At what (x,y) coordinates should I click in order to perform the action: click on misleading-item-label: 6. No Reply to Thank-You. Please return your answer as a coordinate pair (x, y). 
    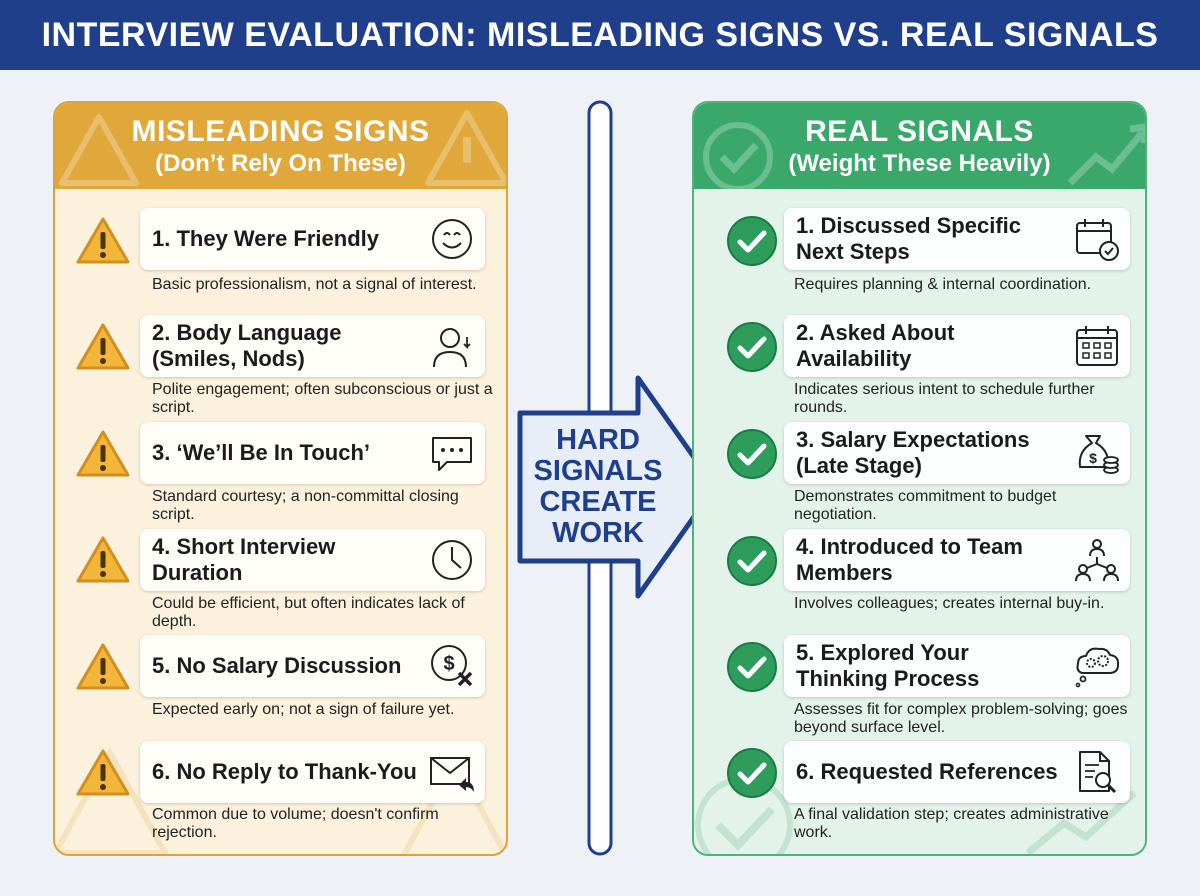
    Looking at the image, I should click on (284, 771).